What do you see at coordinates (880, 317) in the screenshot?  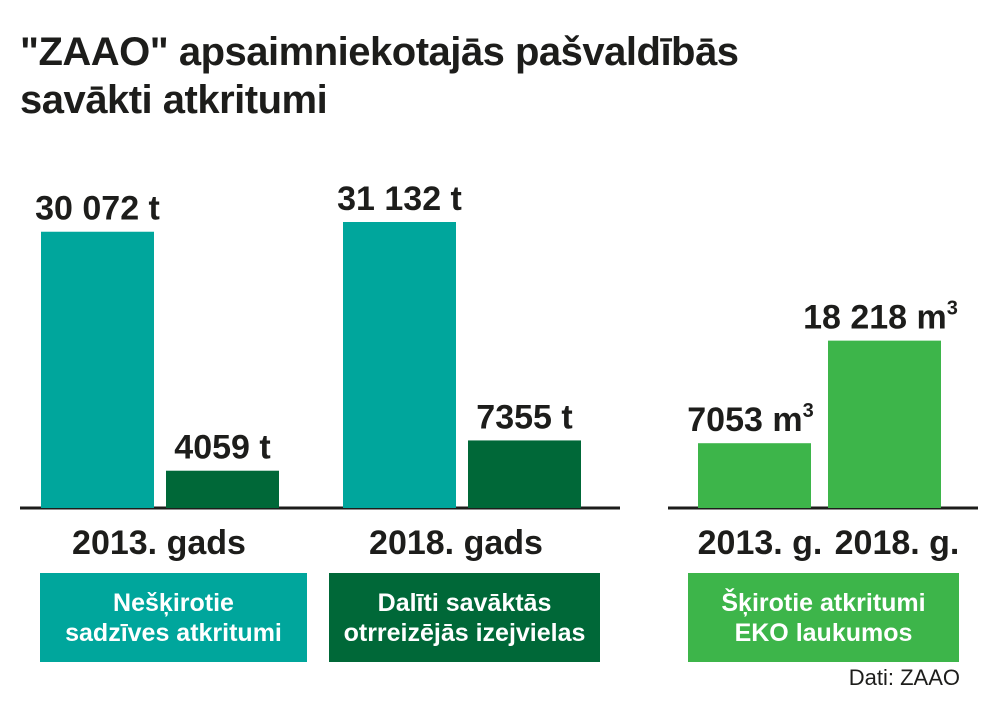 I see `value-label-skirotie-1: 18 218 m3` at bounding box center [880, 317].